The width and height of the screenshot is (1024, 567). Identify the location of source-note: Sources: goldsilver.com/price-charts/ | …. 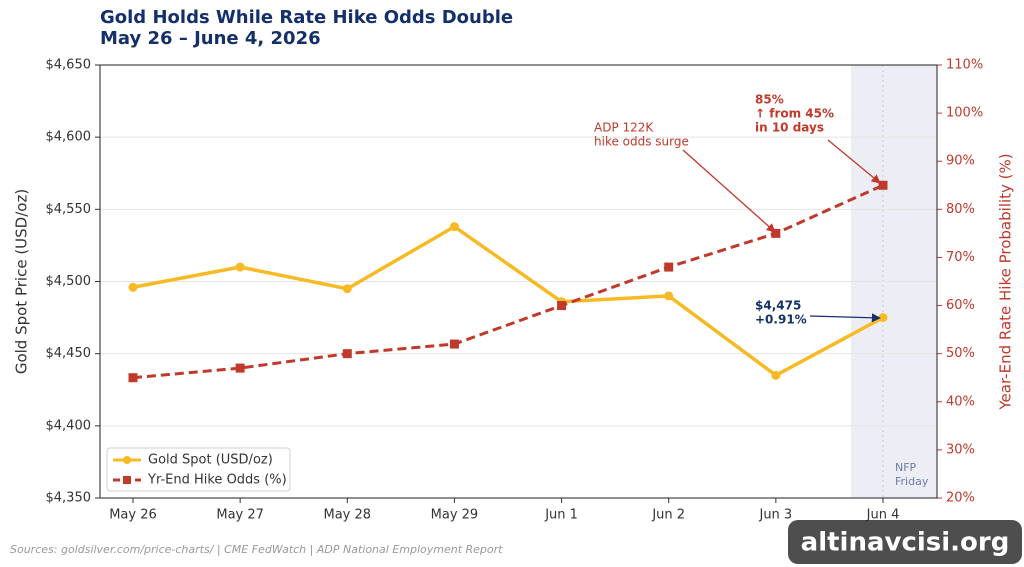
(256, 549).